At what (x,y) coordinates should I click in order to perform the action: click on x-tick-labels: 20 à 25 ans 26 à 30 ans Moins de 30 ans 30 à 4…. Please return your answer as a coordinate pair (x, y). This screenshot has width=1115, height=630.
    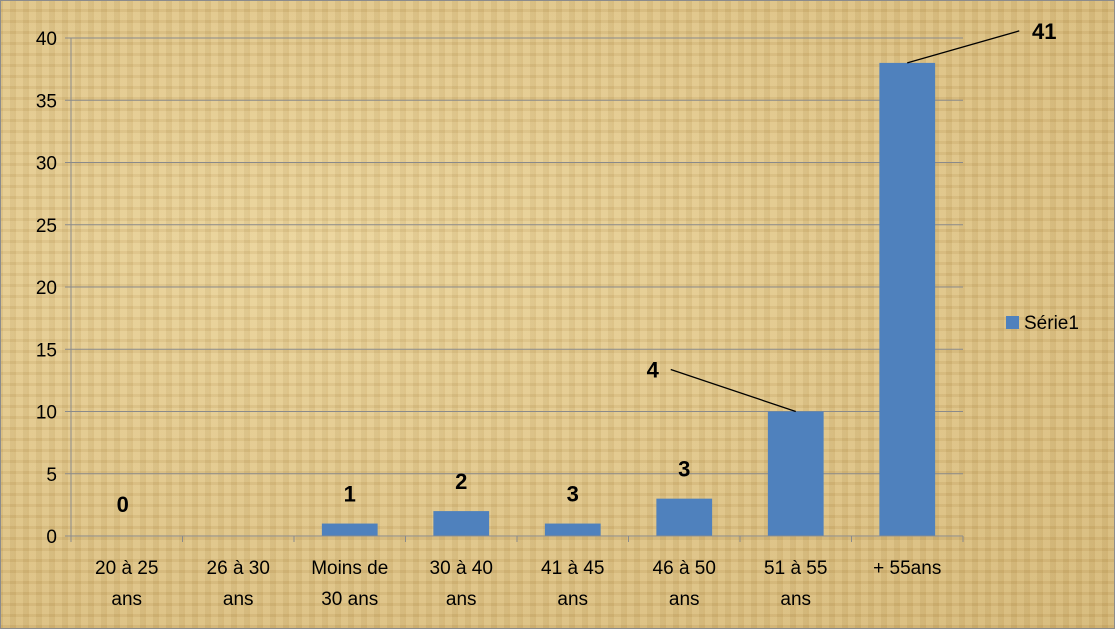
    Looking at the image, I should click on (518, 584).